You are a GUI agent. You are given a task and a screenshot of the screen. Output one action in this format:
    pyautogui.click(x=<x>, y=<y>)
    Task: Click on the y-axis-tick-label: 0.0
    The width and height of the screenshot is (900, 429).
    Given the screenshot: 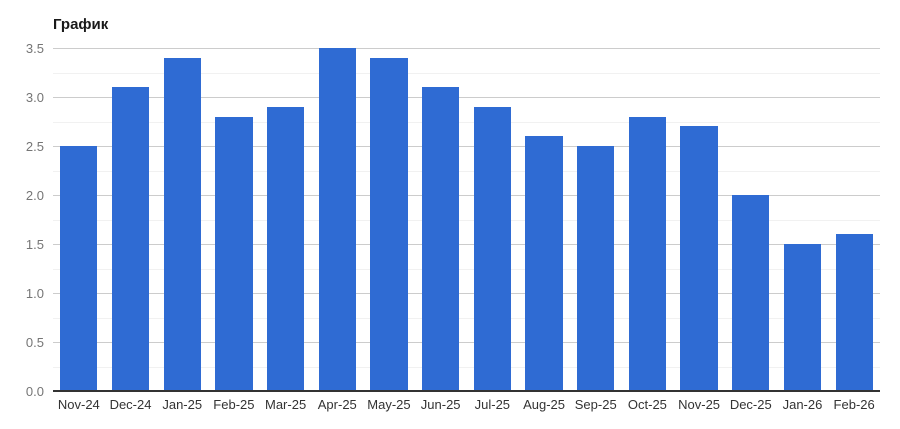 What is the action you would take?
    pyautogui.click(x=34, y=391)
    